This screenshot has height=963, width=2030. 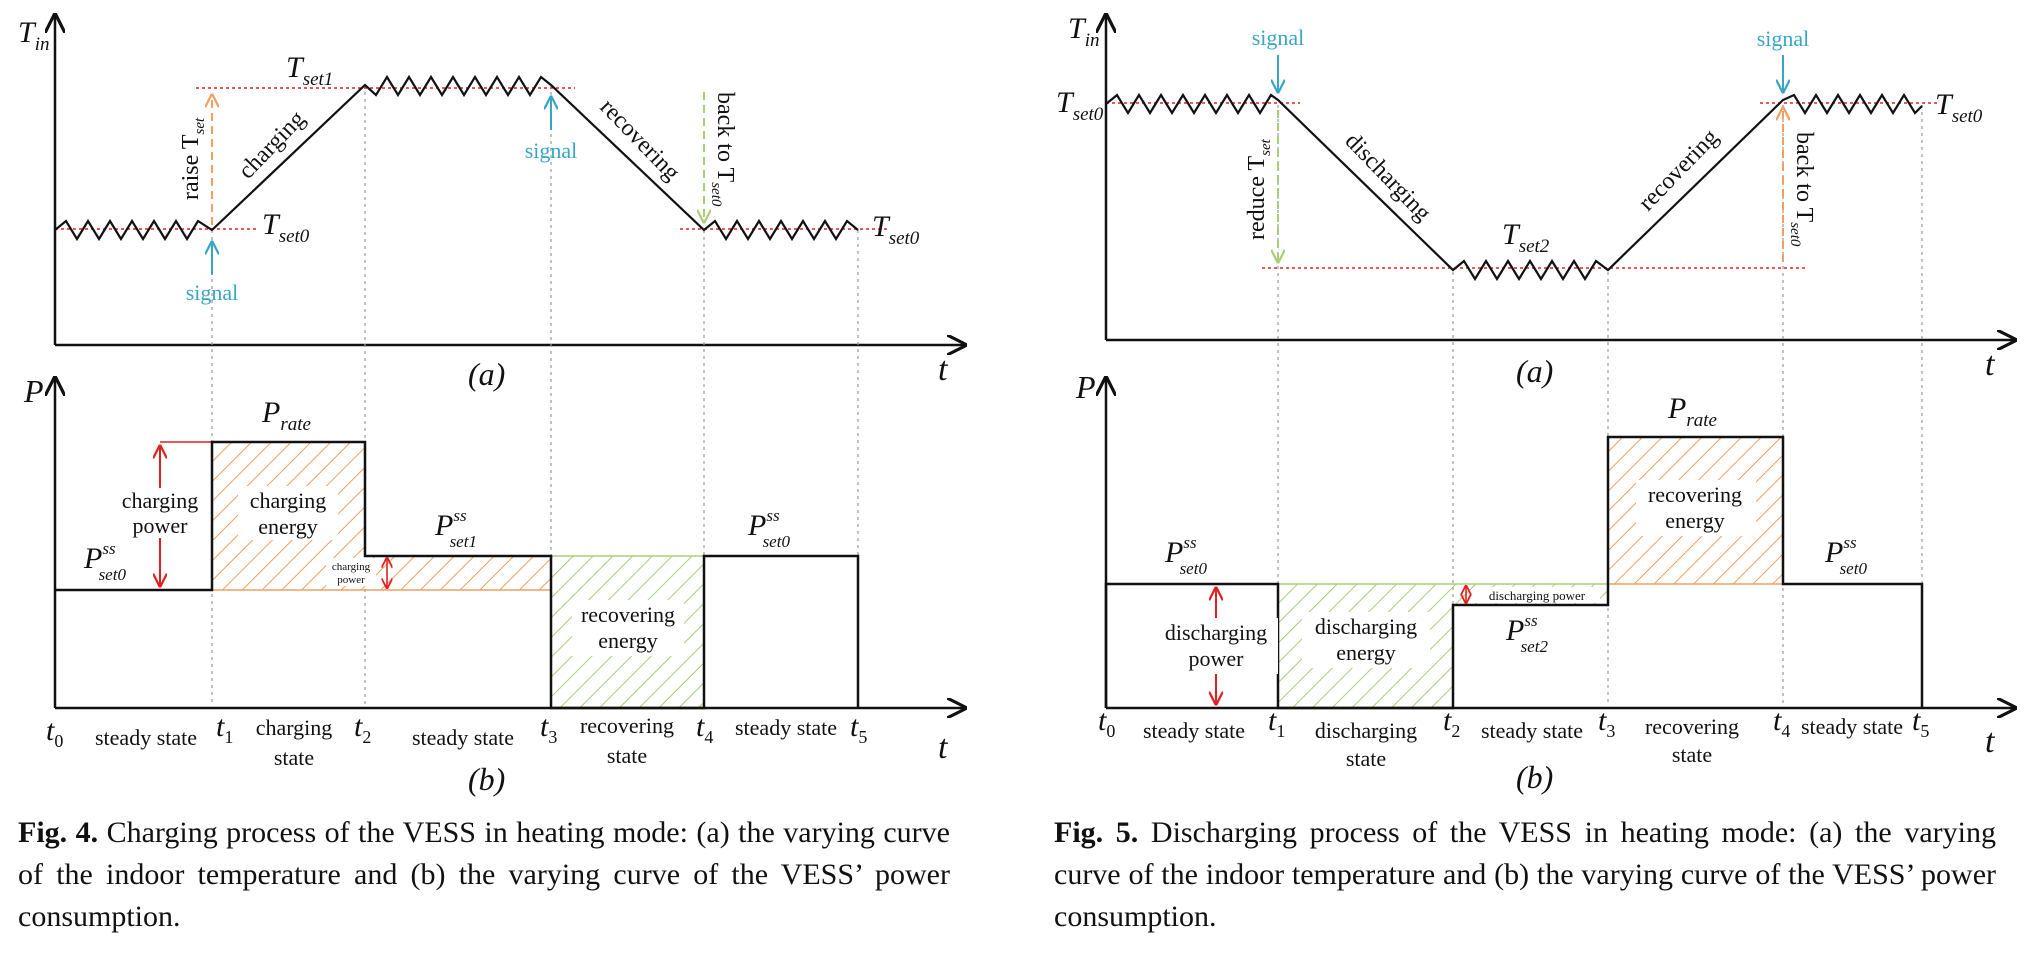 What do you see at coordinates (362, 728) in the screenshot?
I see `fig4b-tick-t2: t2` at bounding box center [362, 728].